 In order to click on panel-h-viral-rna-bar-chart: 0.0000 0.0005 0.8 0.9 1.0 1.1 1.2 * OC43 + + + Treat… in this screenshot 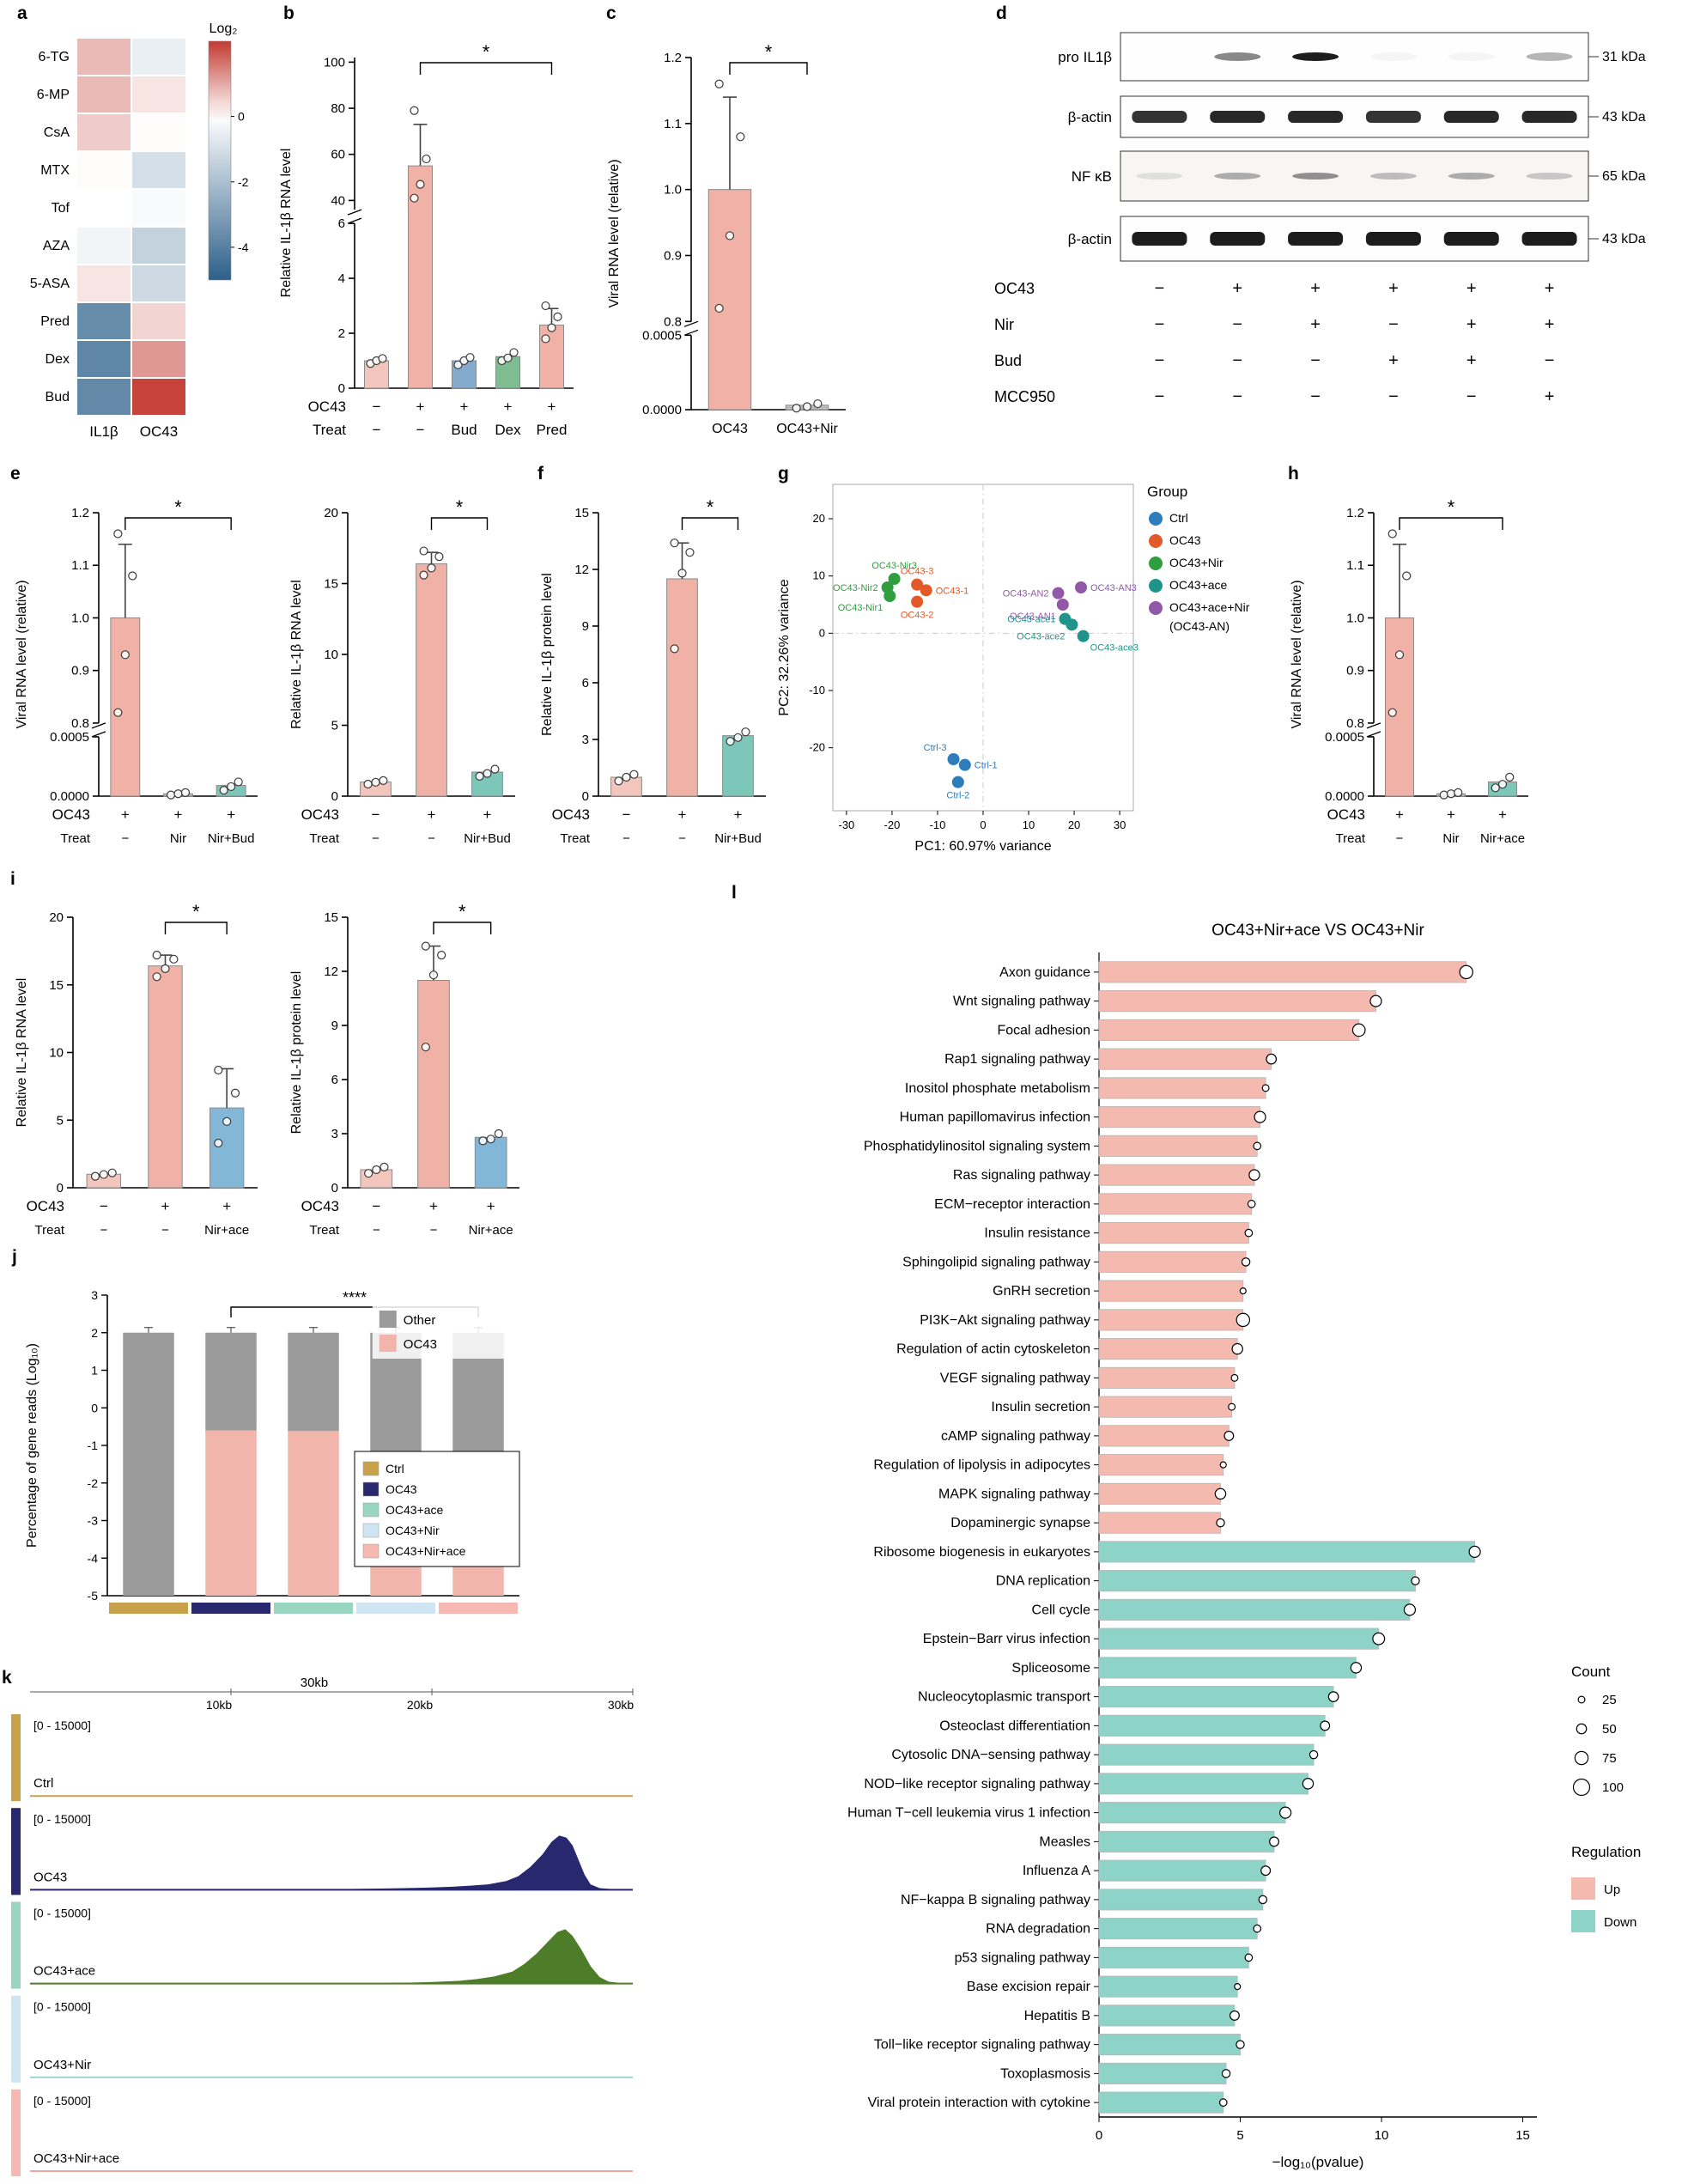, I will do `click(1412, 669)`.